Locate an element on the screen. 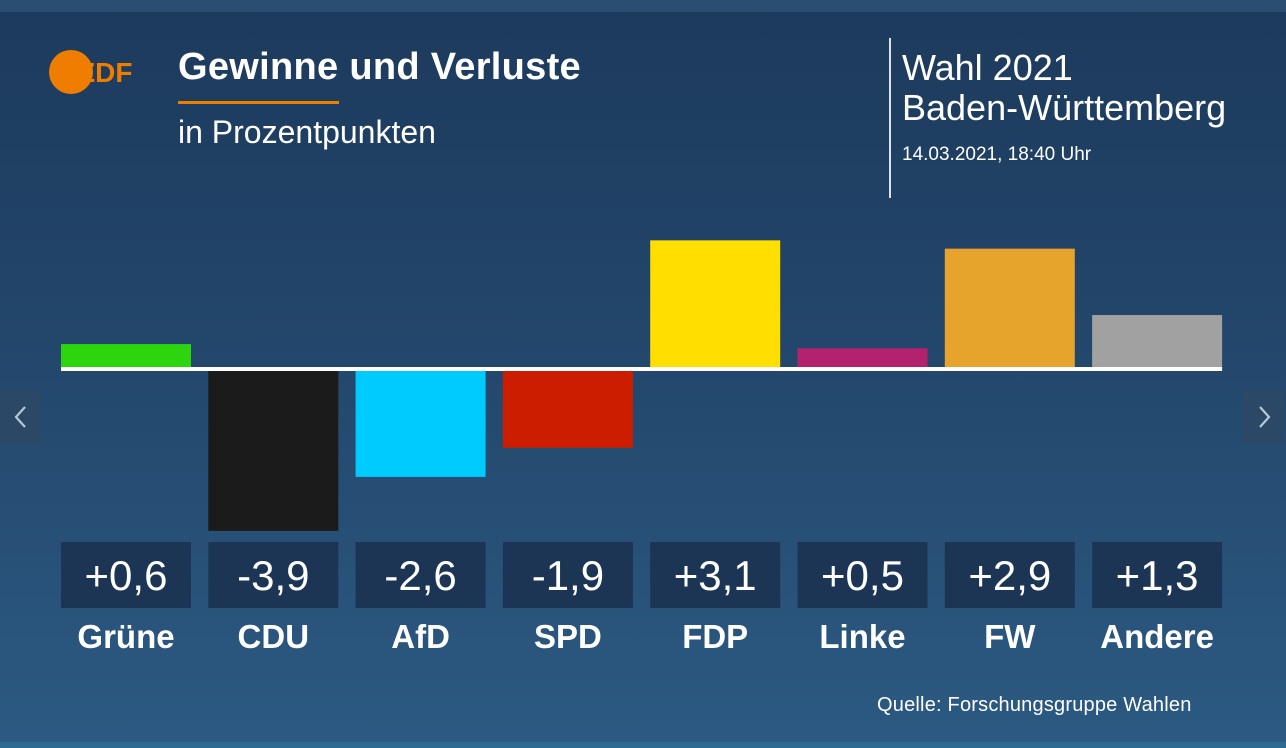  header-divider is located at coordinates (890, 118).